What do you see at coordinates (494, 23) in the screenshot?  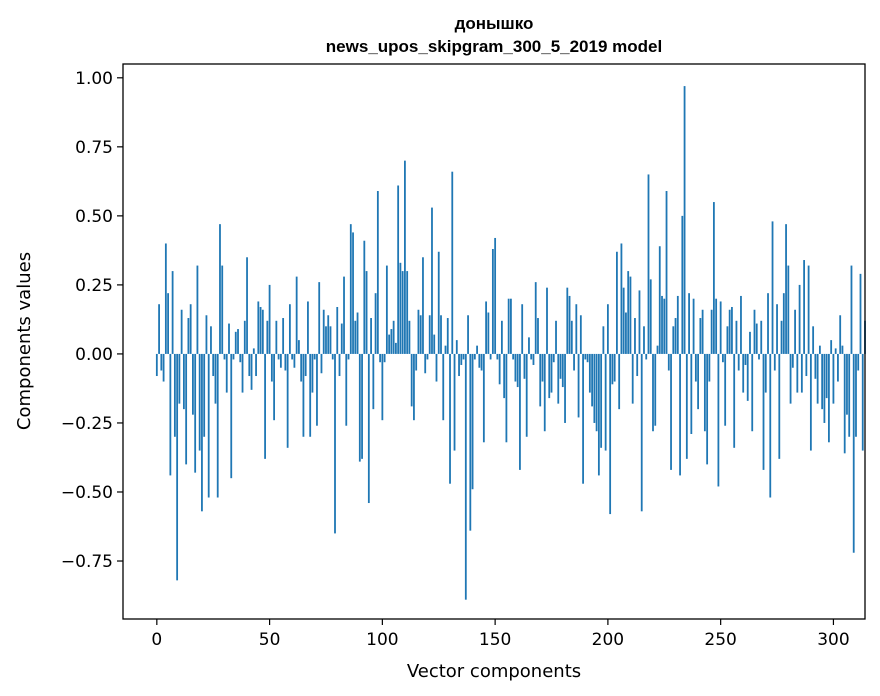 I see `chart-title: донышко` at bounding box center [494, 23].